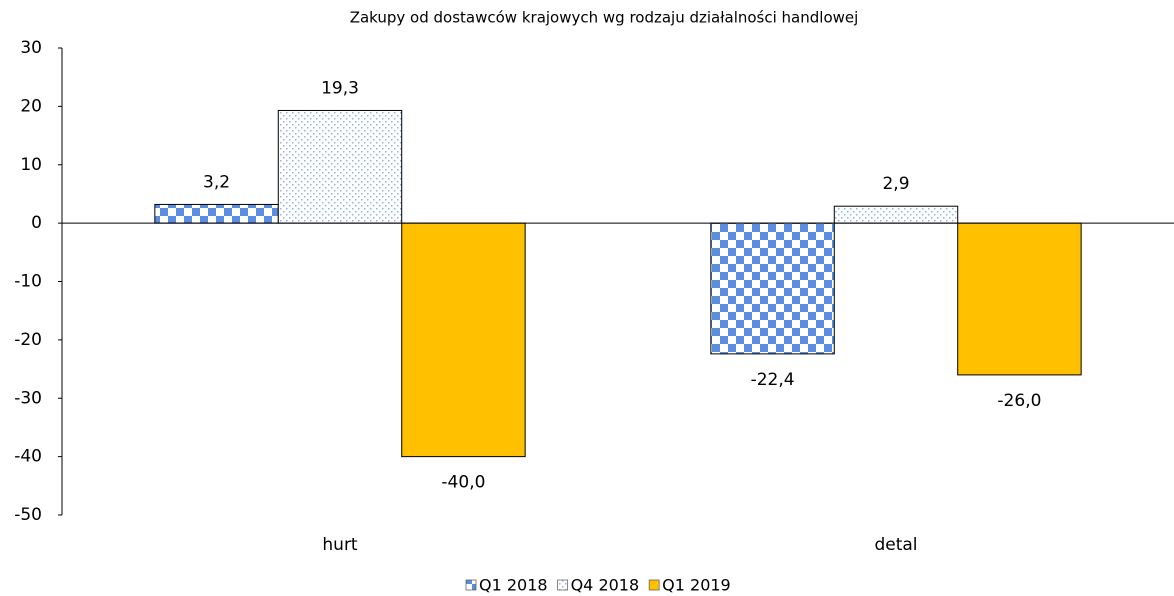 This screenshot has width=1174, height=596. Describe the element at coordinates (340, 88) in the screenshot. I see `value-label: 19,3` at that location.